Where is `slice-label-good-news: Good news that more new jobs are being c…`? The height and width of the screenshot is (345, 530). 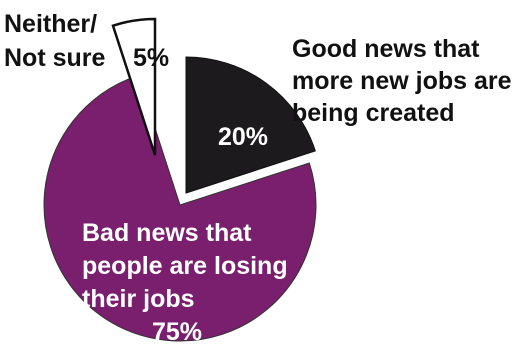
slice-label-good-news: Good news that more new jobs are being c… is located at coordinates (405, 81).